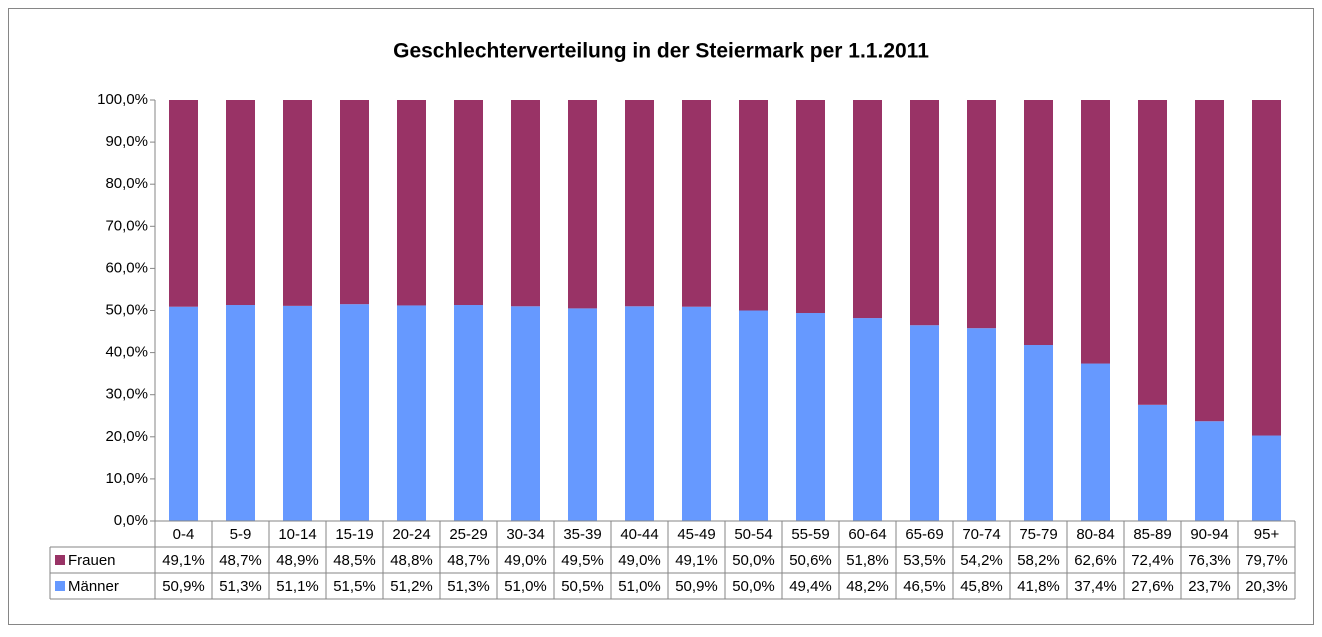 This screenshot has width=1322, height=637. Describe the element at coordinates (411, 534) in the screenshot. I see `x-tick-label: 20-24` at that location.